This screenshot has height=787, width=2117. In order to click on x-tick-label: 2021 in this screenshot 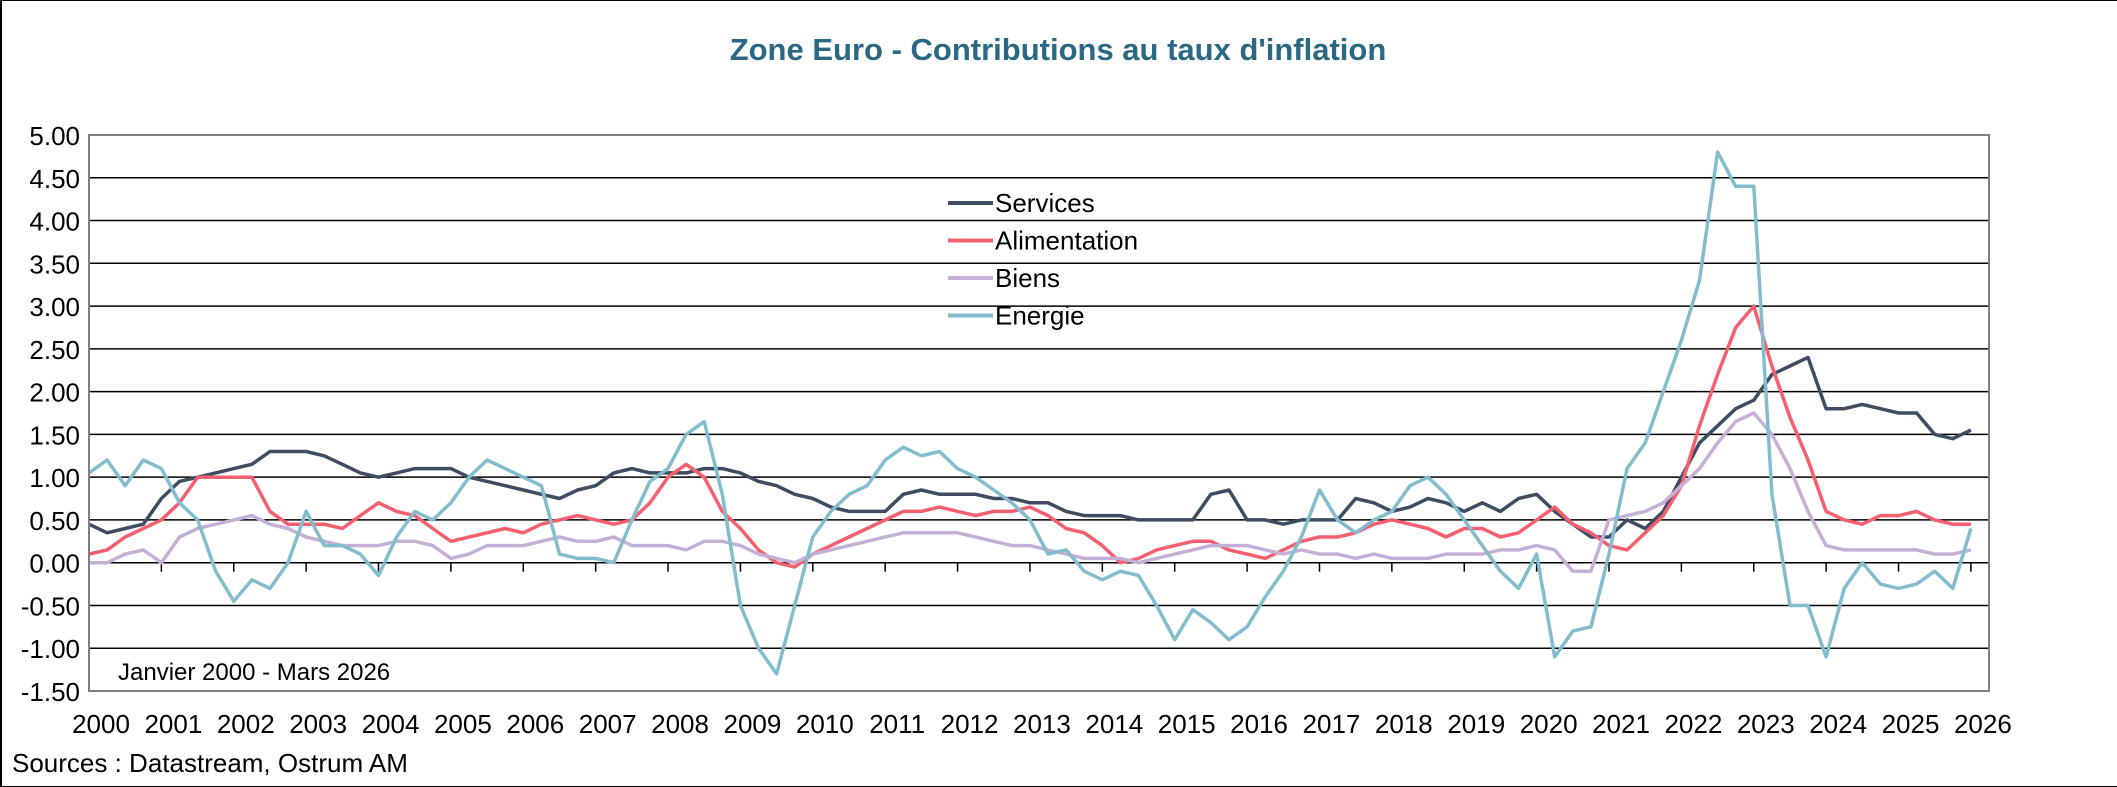, I will do `click(1621, 724)`.